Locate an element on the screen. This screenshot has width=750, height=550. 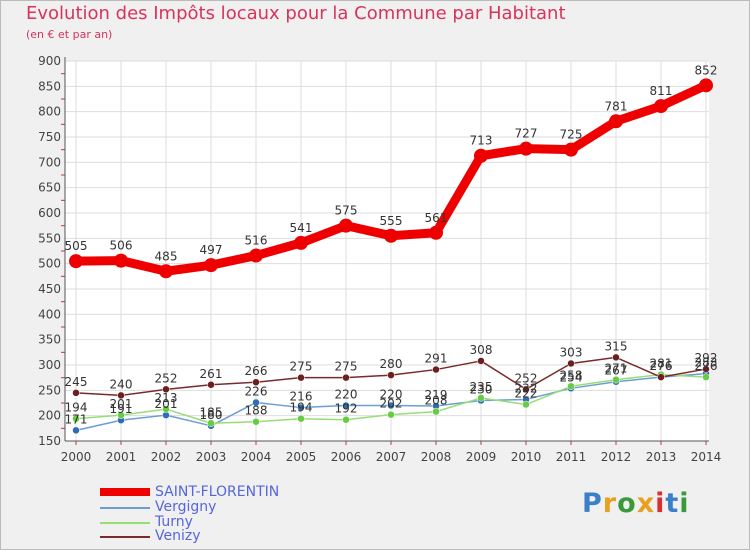
y-tick-label: 300 is located at coordinates (49, 365).